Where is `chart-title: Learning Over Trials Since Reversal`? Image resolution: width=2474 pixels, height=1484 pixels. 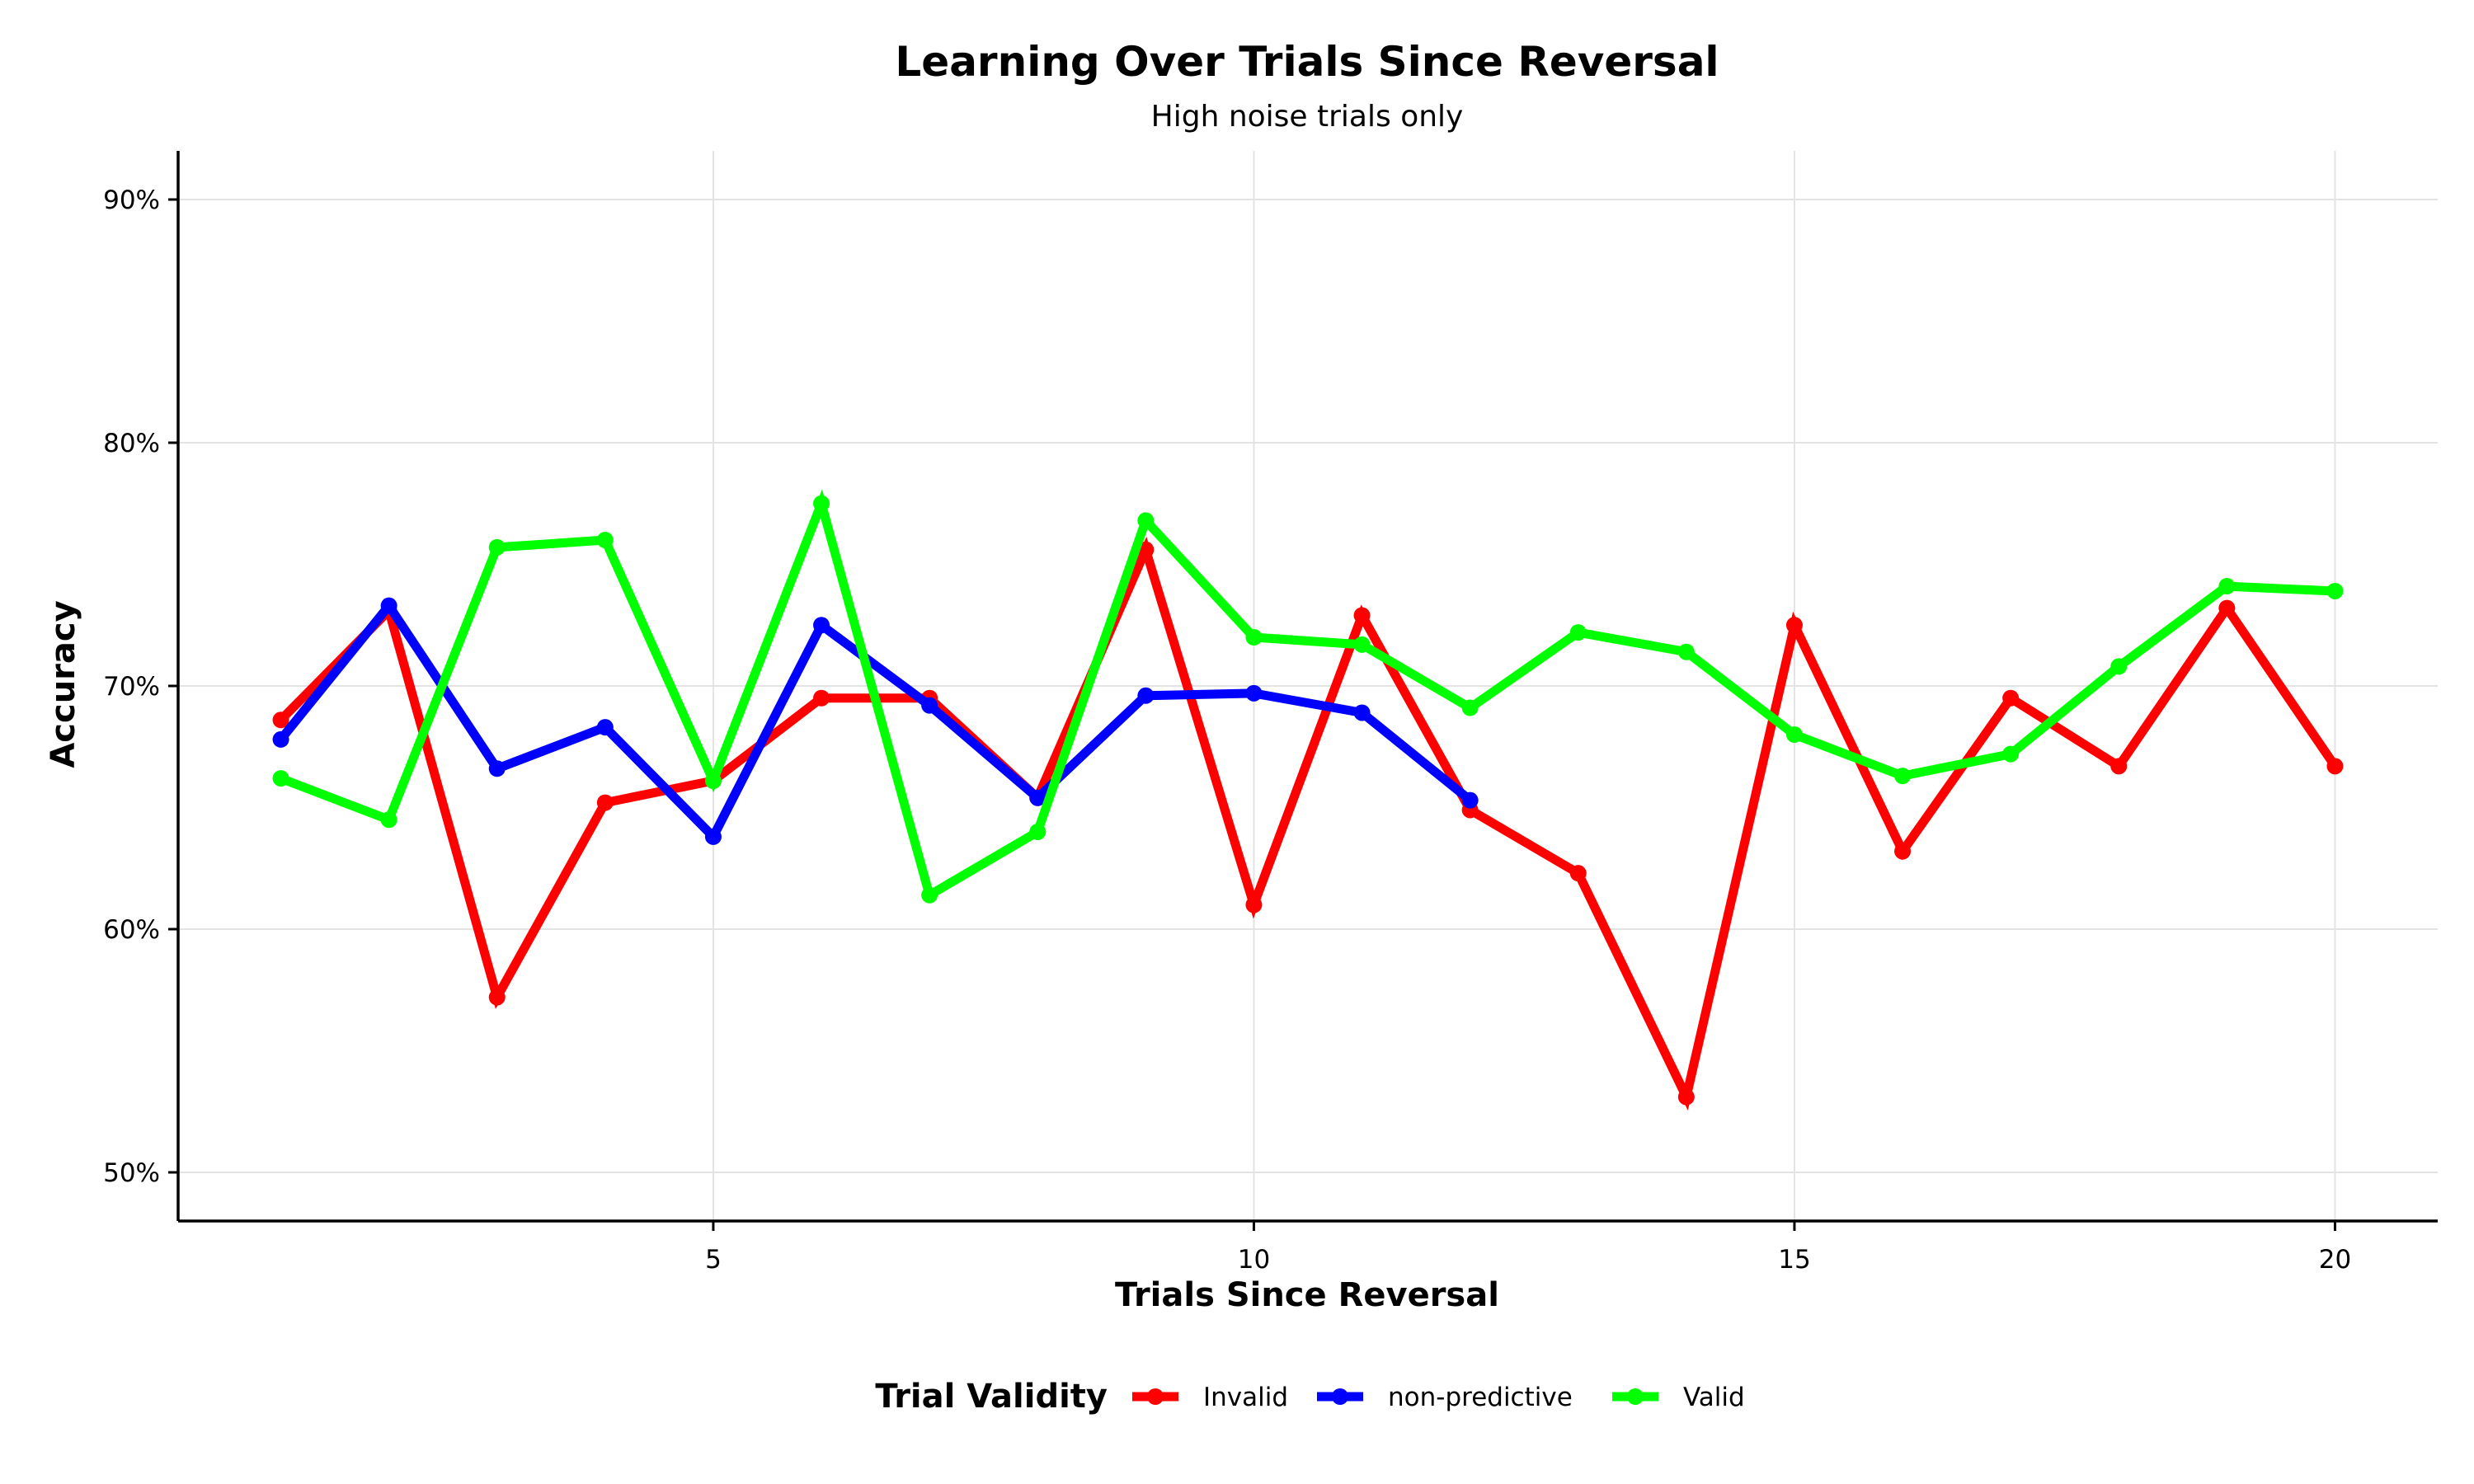 chart-title: Learning Over Trials Since Reversal is located at coordinates (1307, 62).